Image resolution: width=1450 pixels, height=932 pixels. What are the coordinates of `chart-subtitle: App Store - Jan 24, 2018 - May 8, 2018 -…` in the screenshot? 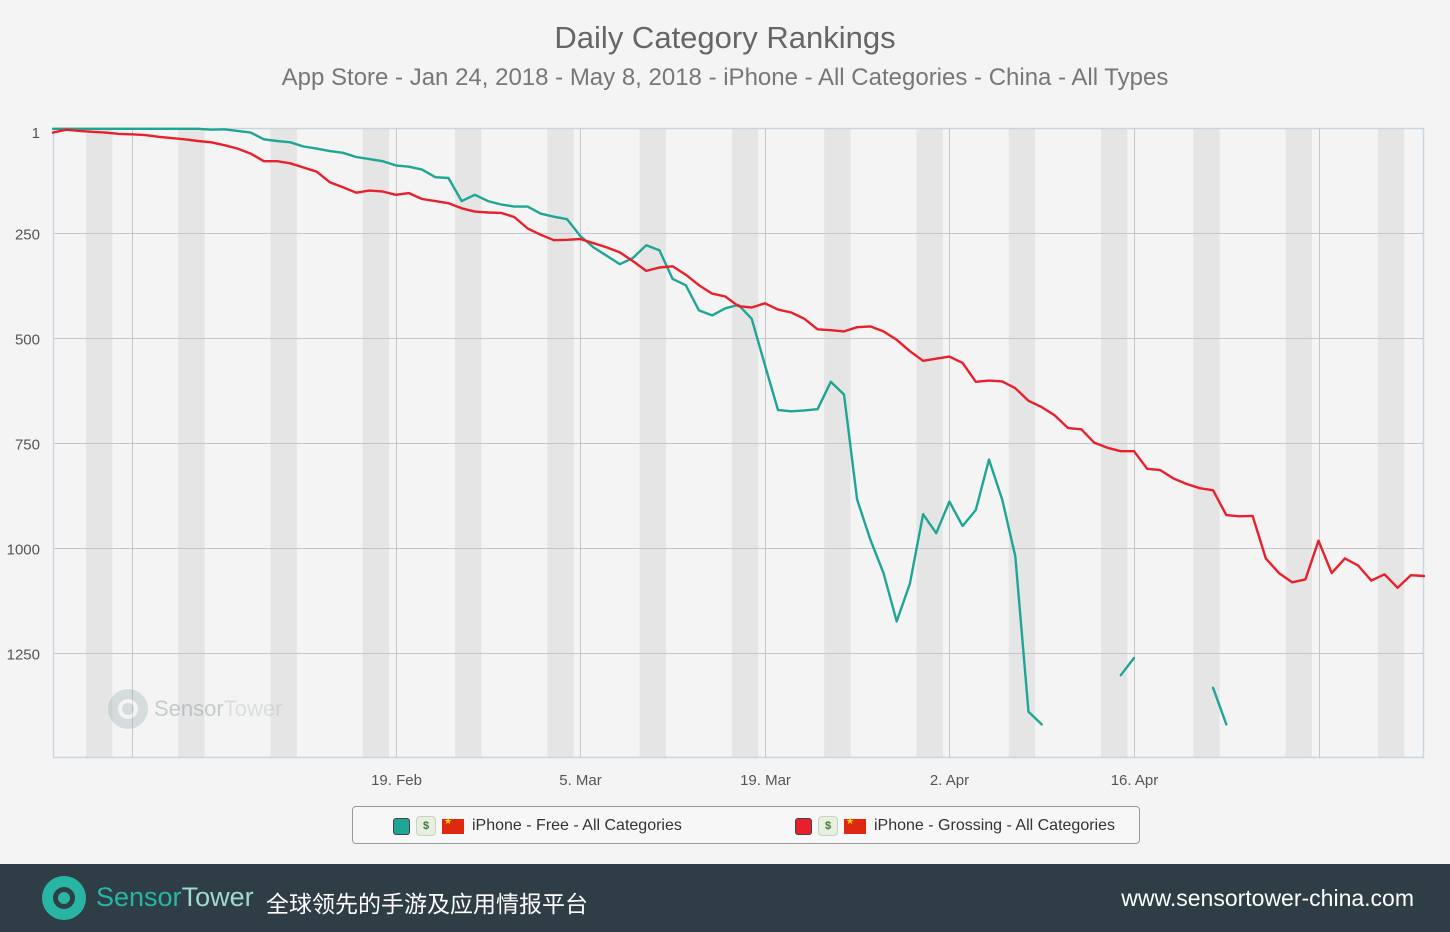 It's located at (725, 77).